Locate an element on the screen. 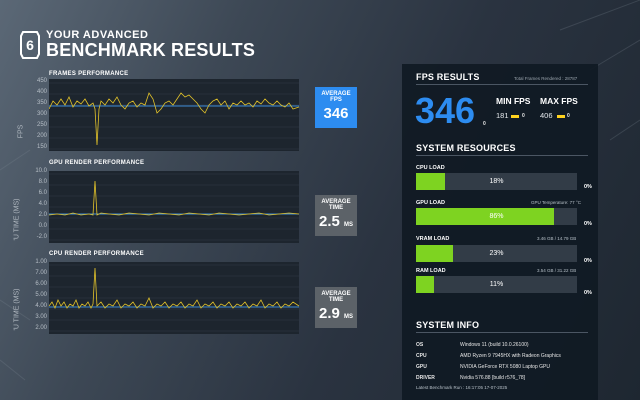 The height and width of the screenshot is (400, 640). cpu-load-label: CPU LOAD is located at coordinates (430, 168).